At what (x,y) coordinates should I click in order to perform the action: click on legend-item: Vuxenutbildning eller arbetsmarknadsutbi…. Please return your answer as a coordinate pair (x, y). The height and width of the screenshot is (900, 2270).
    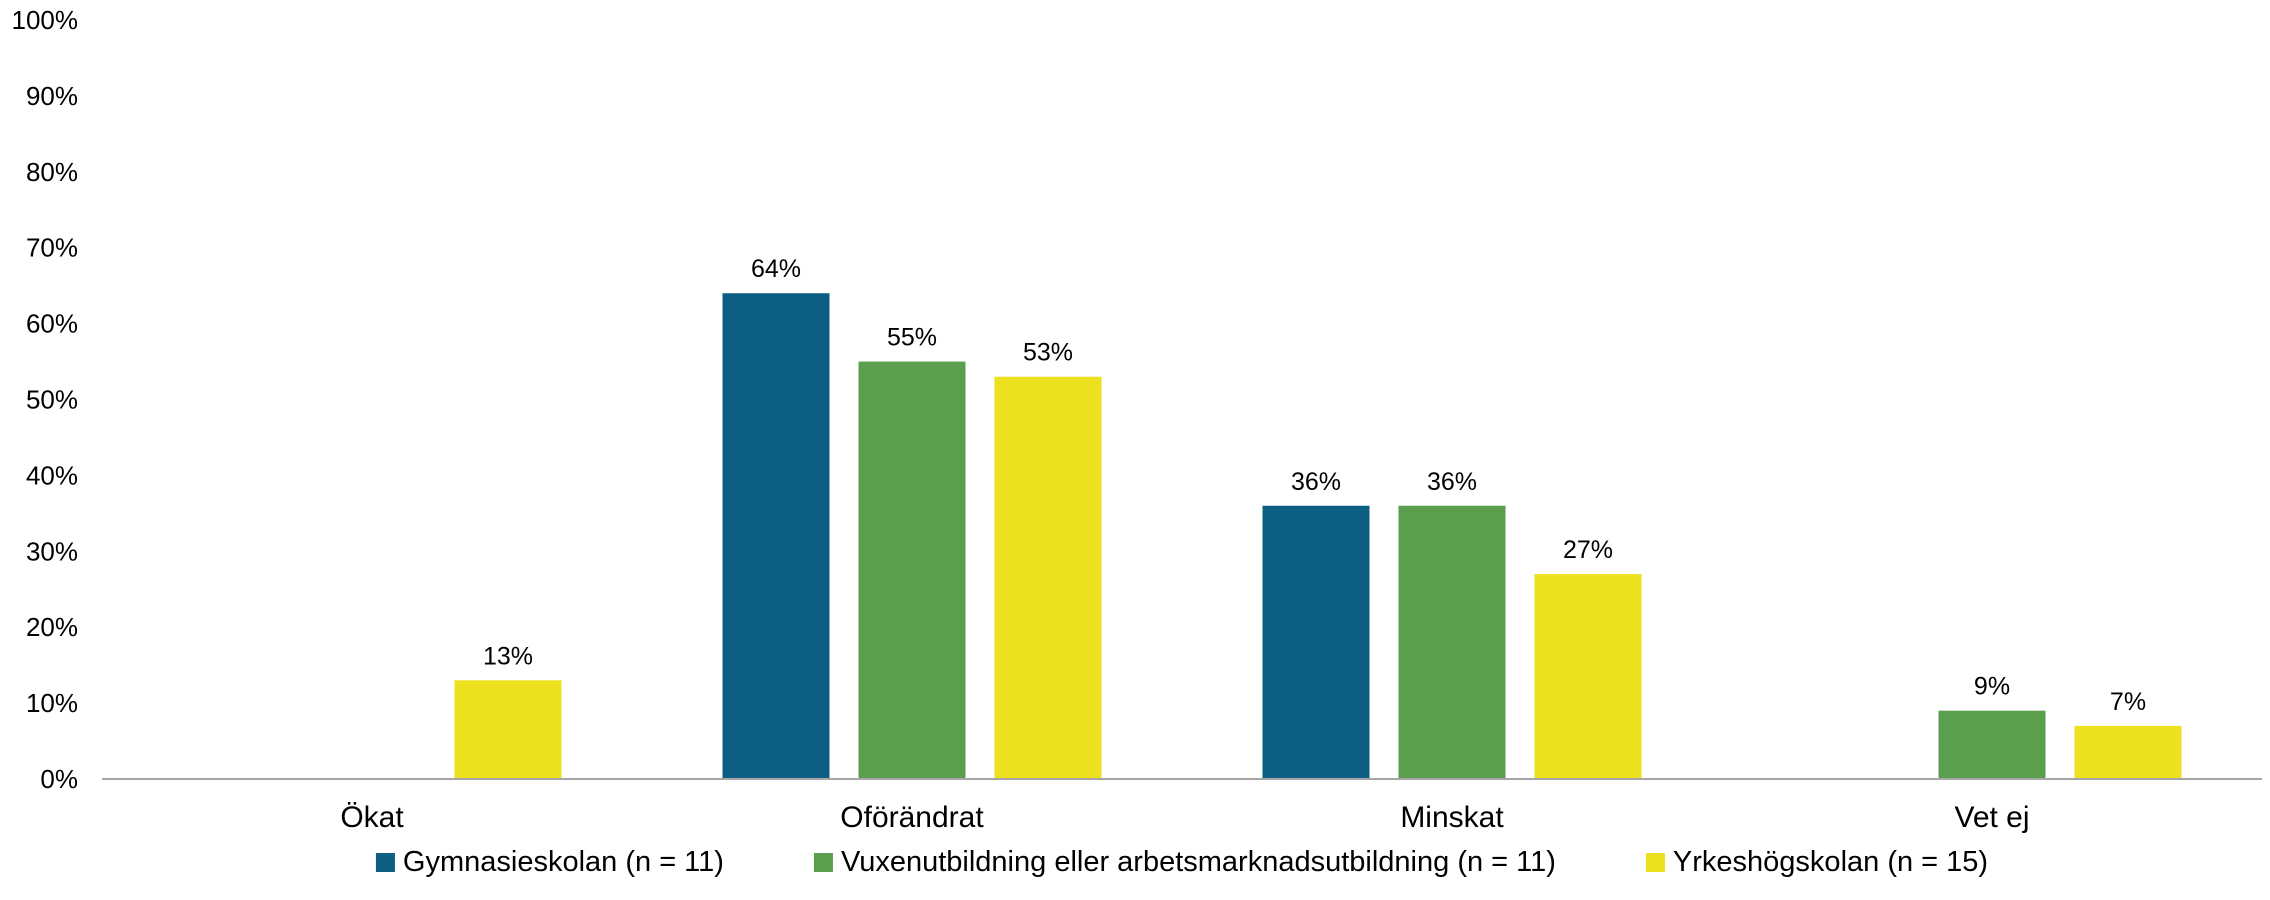
    Looking at the image, I should click on (1184, 862).